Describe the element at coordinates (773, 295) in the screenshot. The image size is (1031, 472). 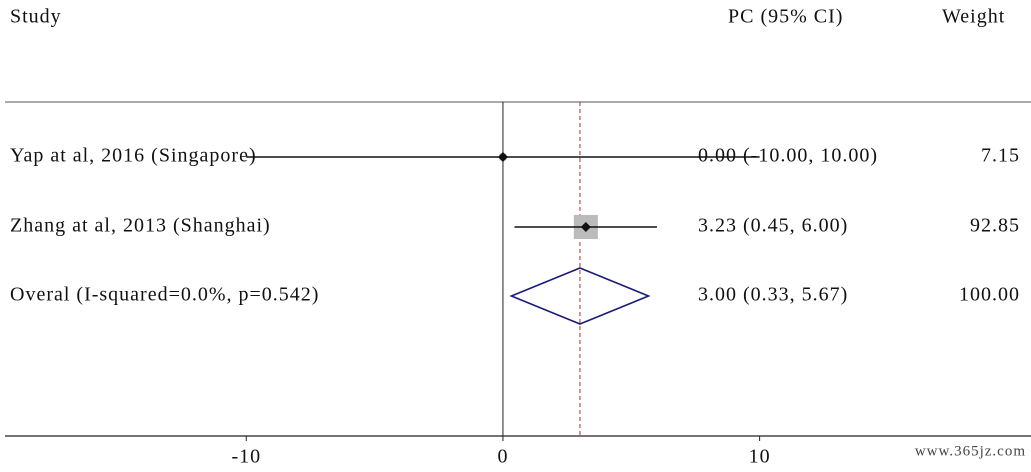
I see `overall-ci-label: 3.00 (0.33, 5.67)` at that location.